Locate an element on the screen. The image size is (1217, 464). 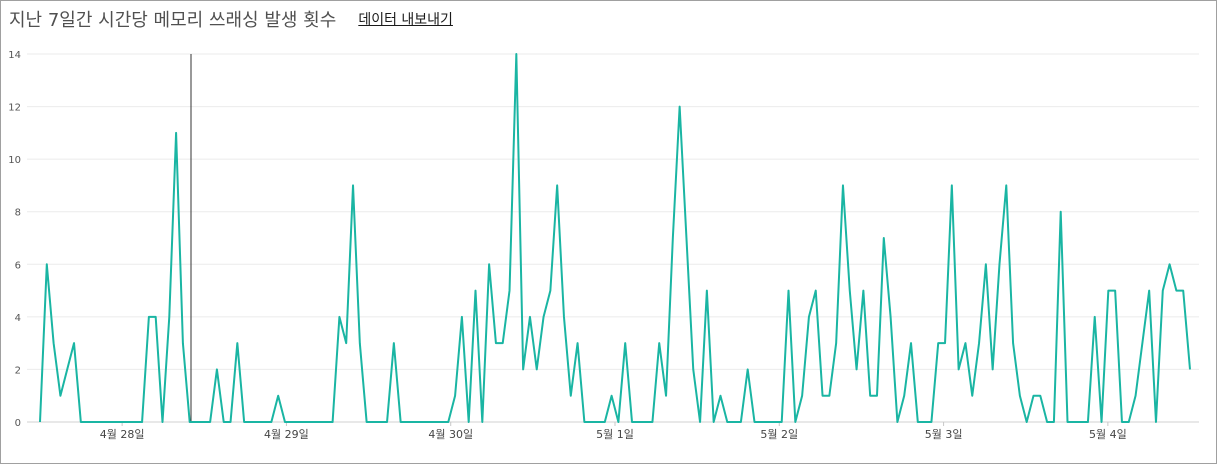
y-tick-label: 2 is located at coordinates (18, 370).